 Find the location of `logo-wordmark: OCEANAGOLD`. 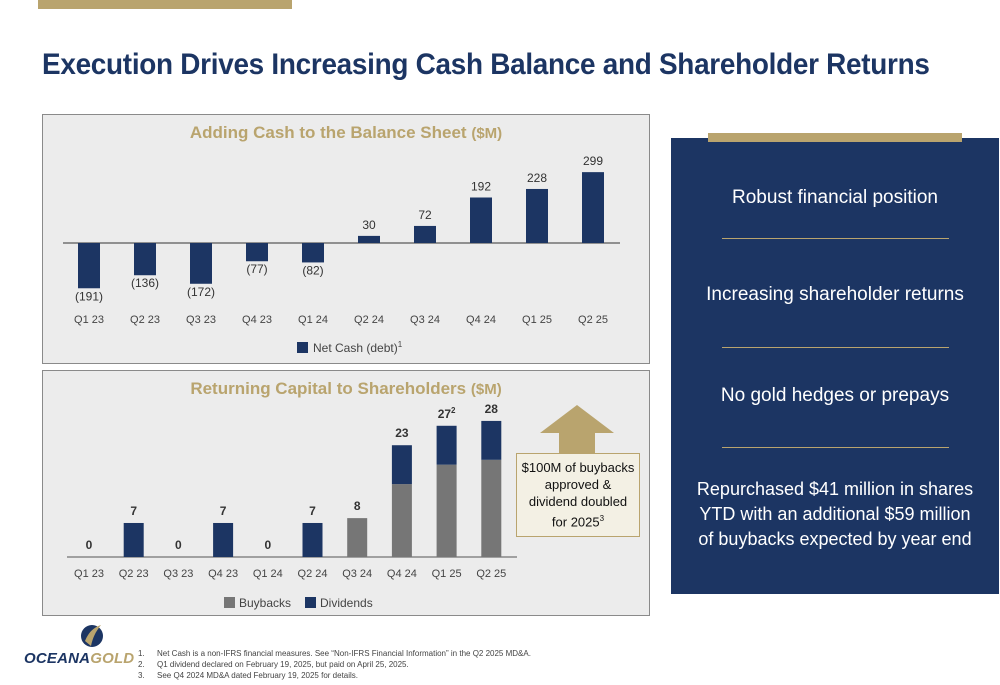

logo-wordmark: OCEANAGOLD is located at coordinates (79, 658).